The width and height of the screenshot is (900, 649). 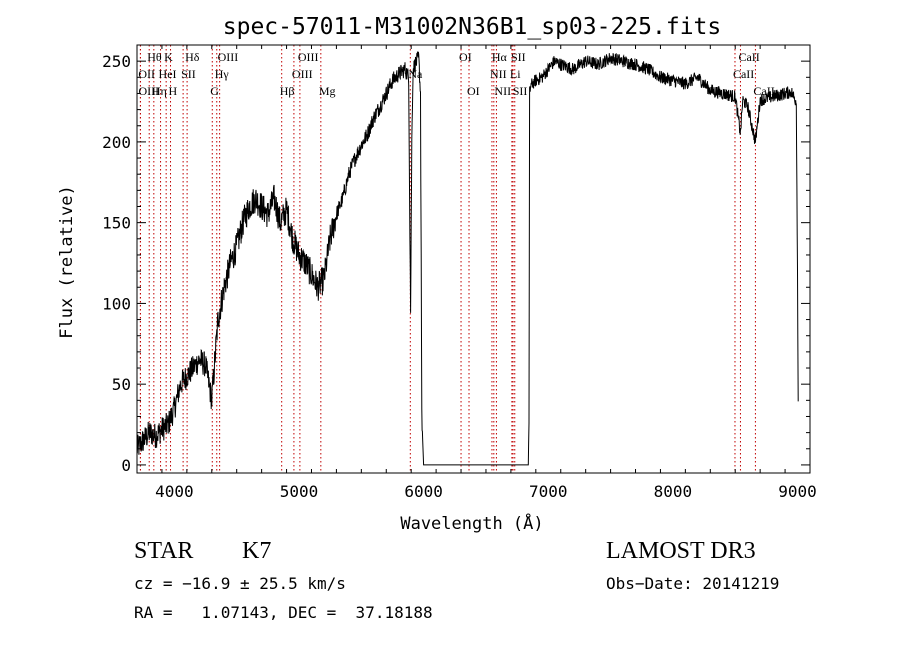 I want to click on redshift-line: cz = −16.9 ± 25.5 km/s, so click(x=240, y=583).